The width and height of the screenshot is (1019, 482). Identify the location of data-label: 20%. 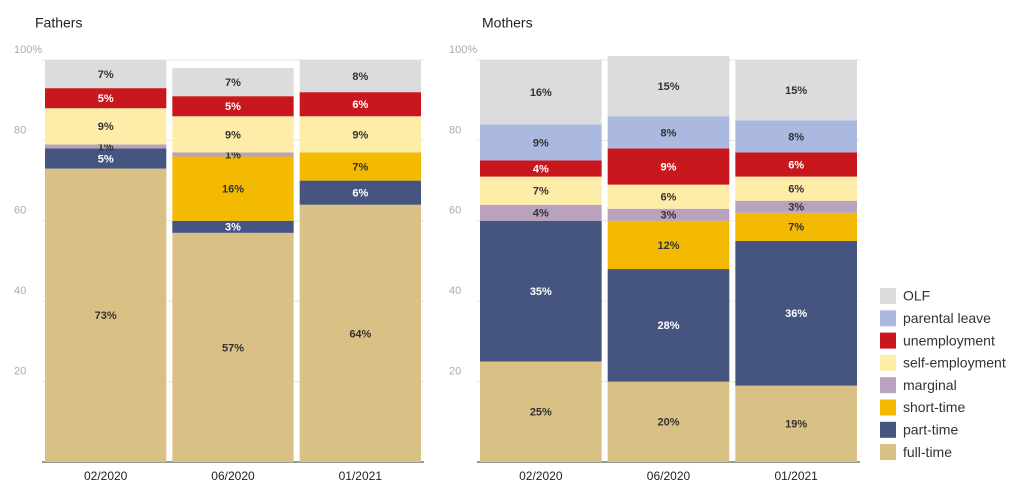
(668, 423).